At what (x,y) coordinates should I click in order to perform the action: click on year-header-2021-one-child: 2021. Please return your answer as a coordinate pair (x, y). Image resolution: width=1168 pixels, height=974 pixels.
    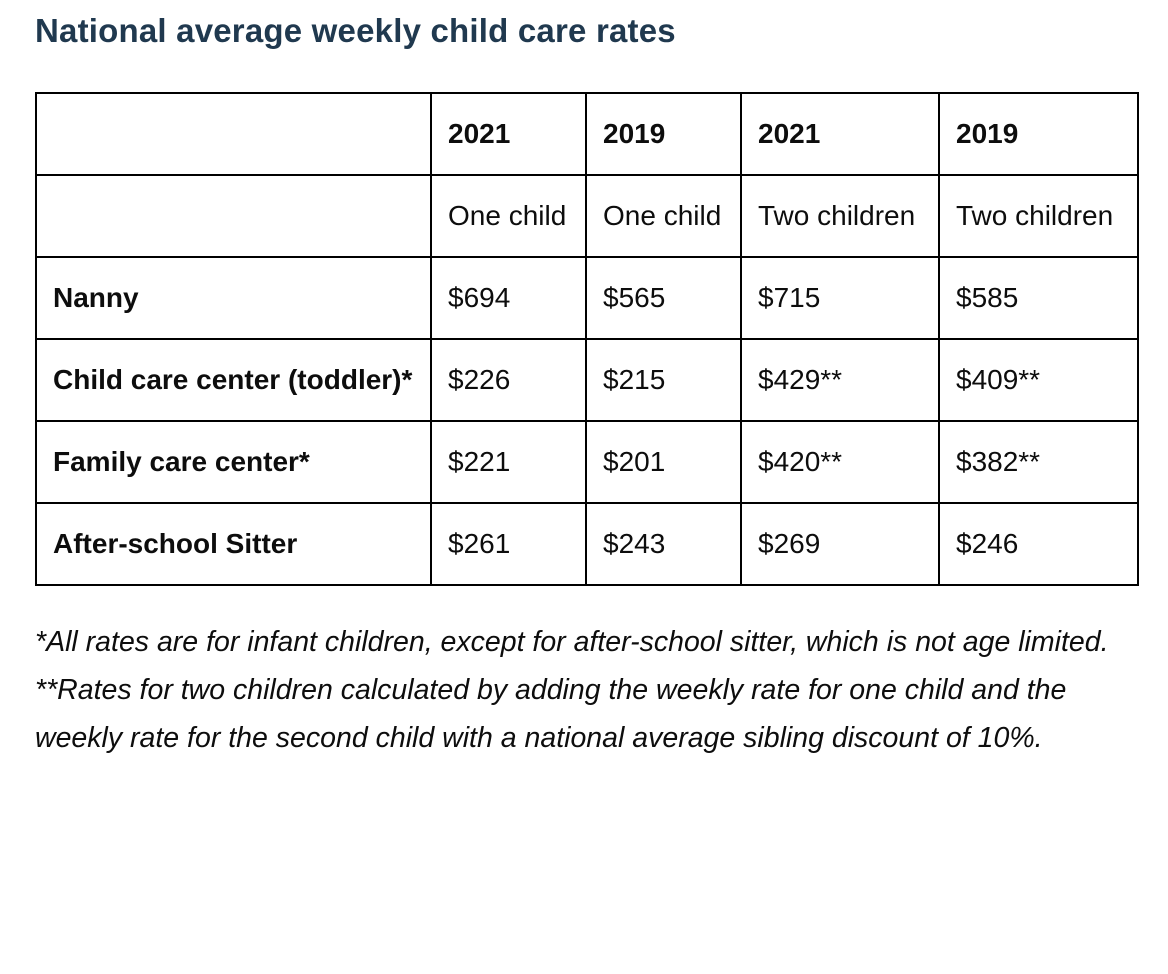
    Looking at the image, I should click on (508, 134).